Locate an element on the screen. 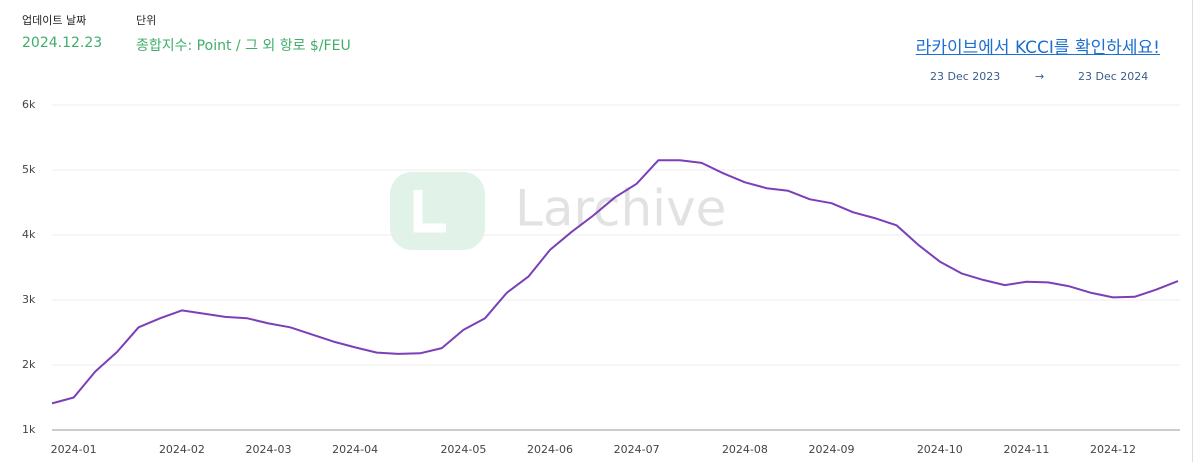 The height and width of the screenshot is (462, 1193). watermark-logo is located at coordinates (437, 211).